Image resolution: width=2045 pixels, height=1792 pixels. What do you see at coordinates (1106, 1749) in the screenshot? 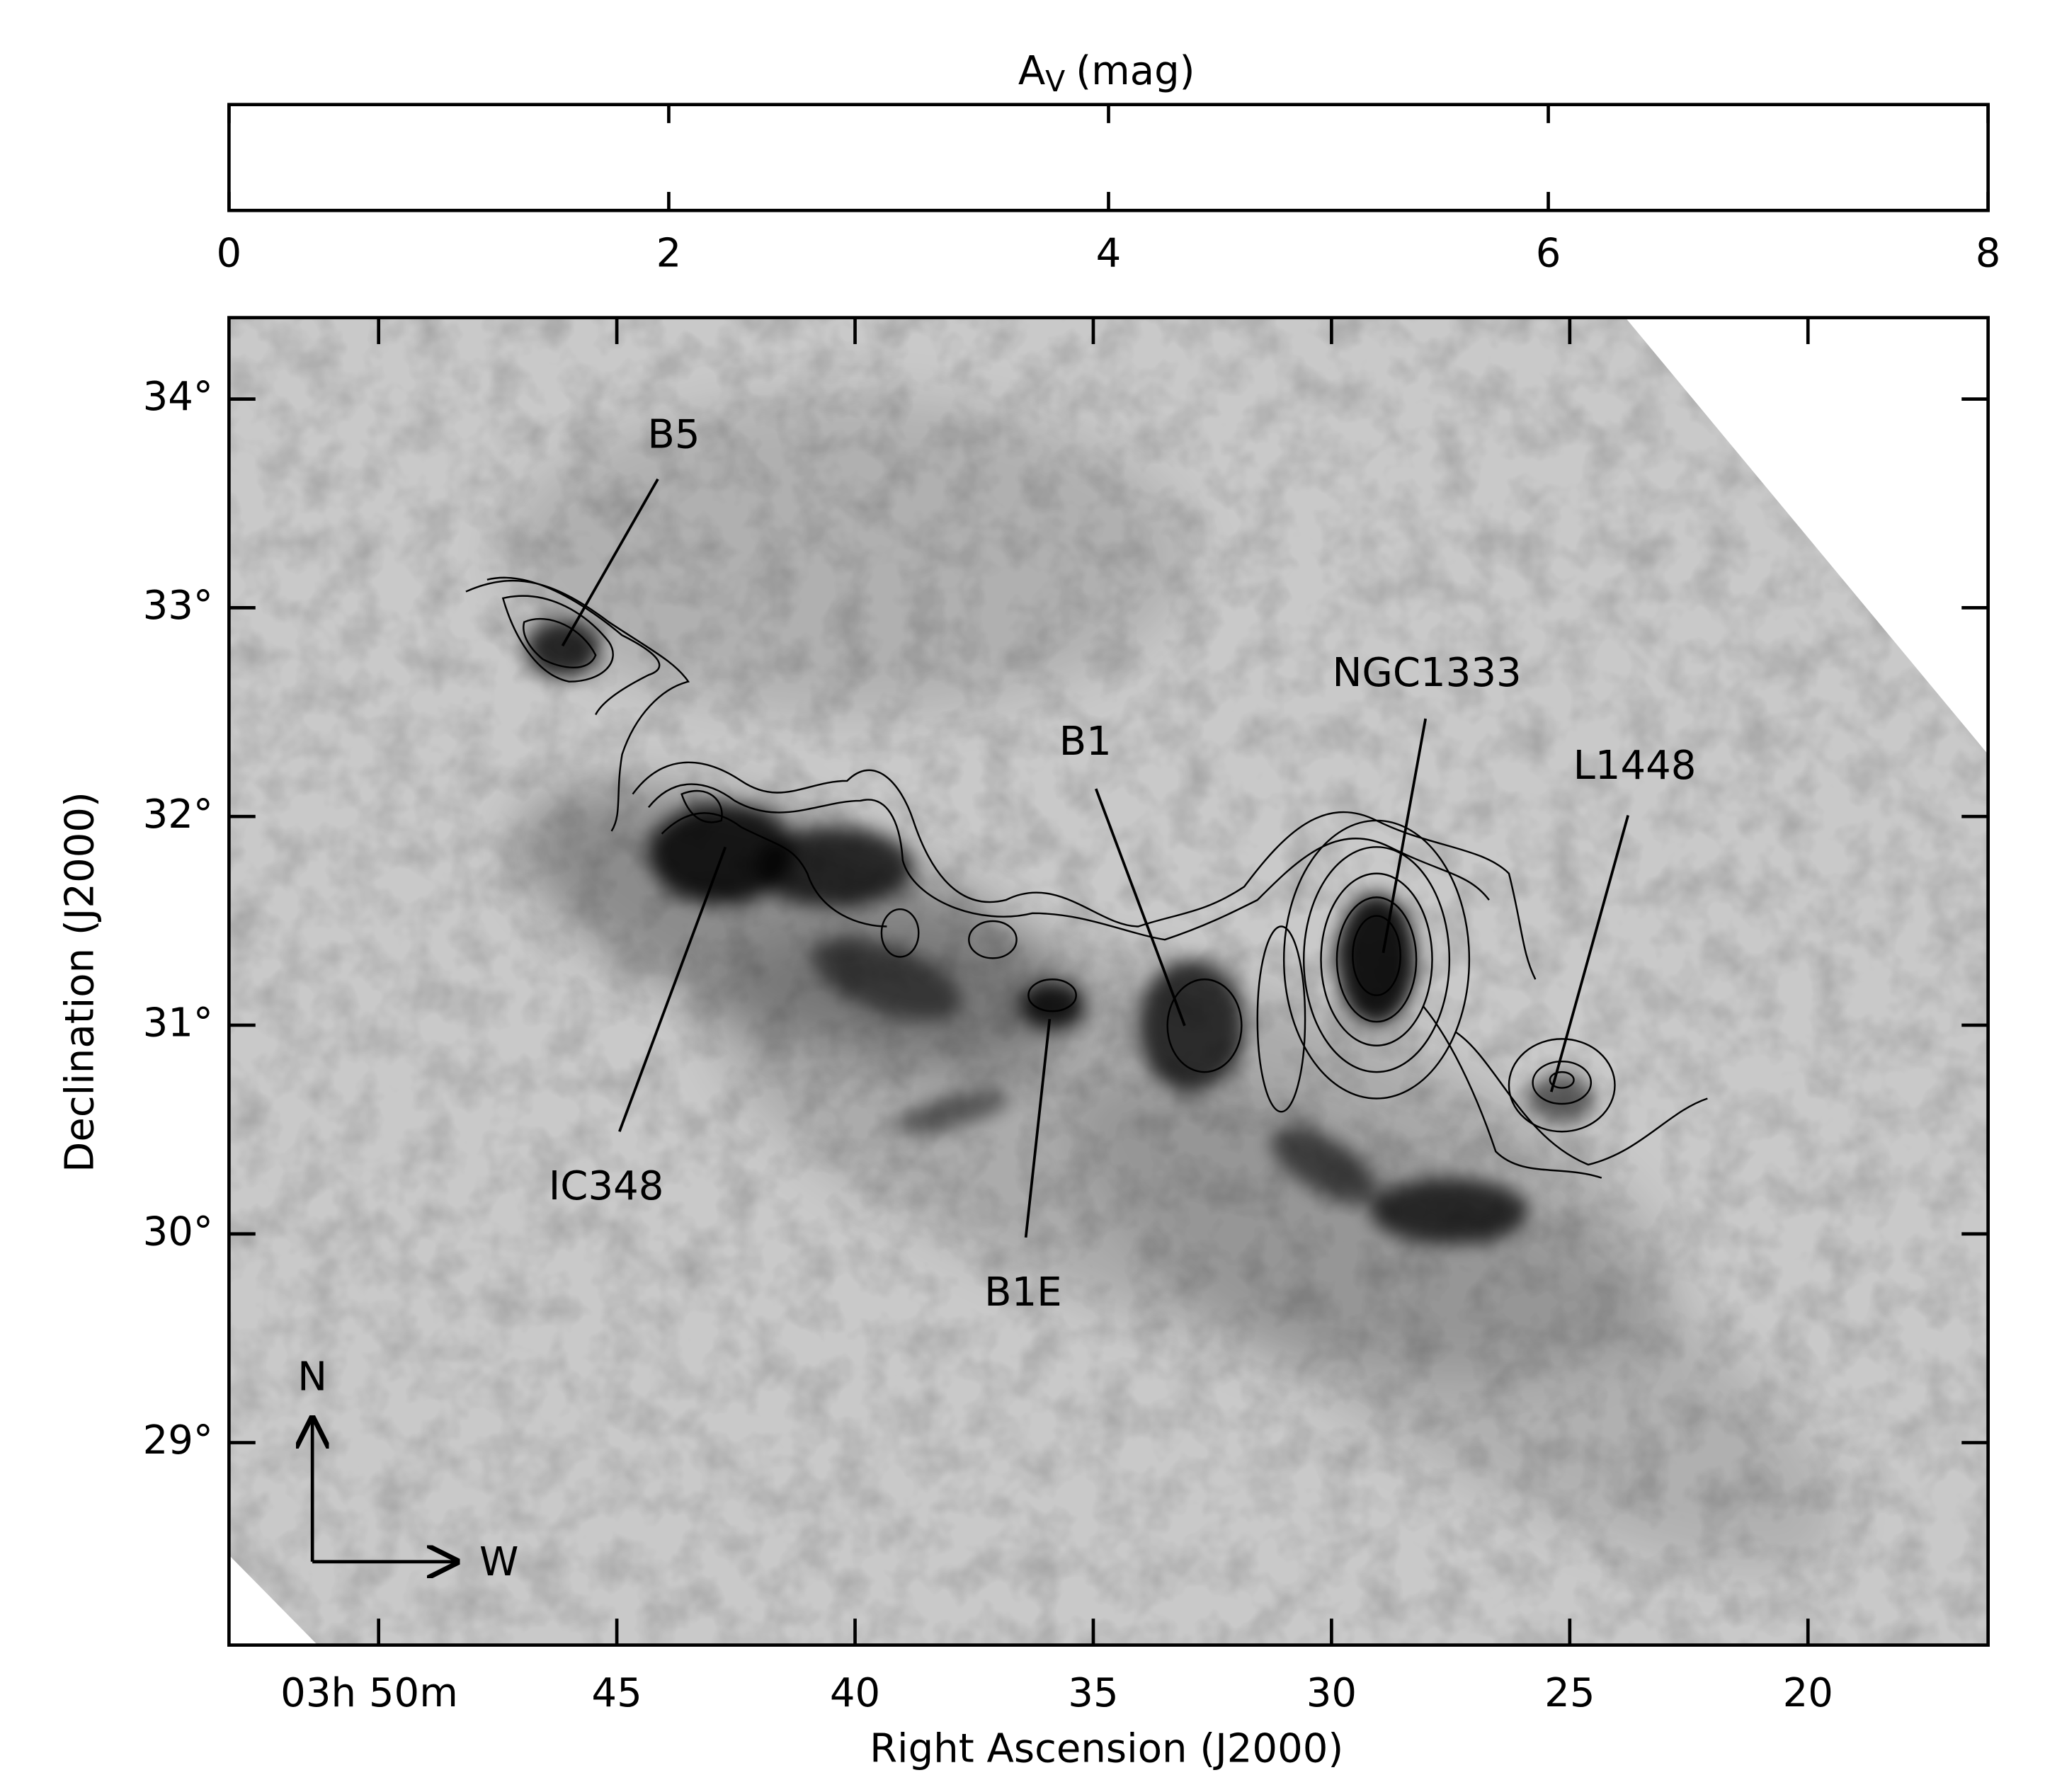
I see `x-axis-label: Right Ascension (J2000)` at bounding box center [1106, 1749].